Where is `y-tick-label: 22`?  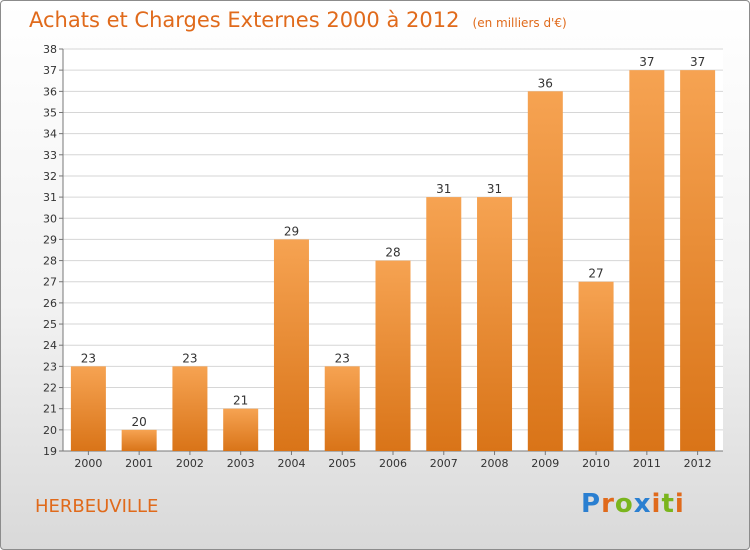
y-tick-label: 22 is located at coordinates (50, 388).